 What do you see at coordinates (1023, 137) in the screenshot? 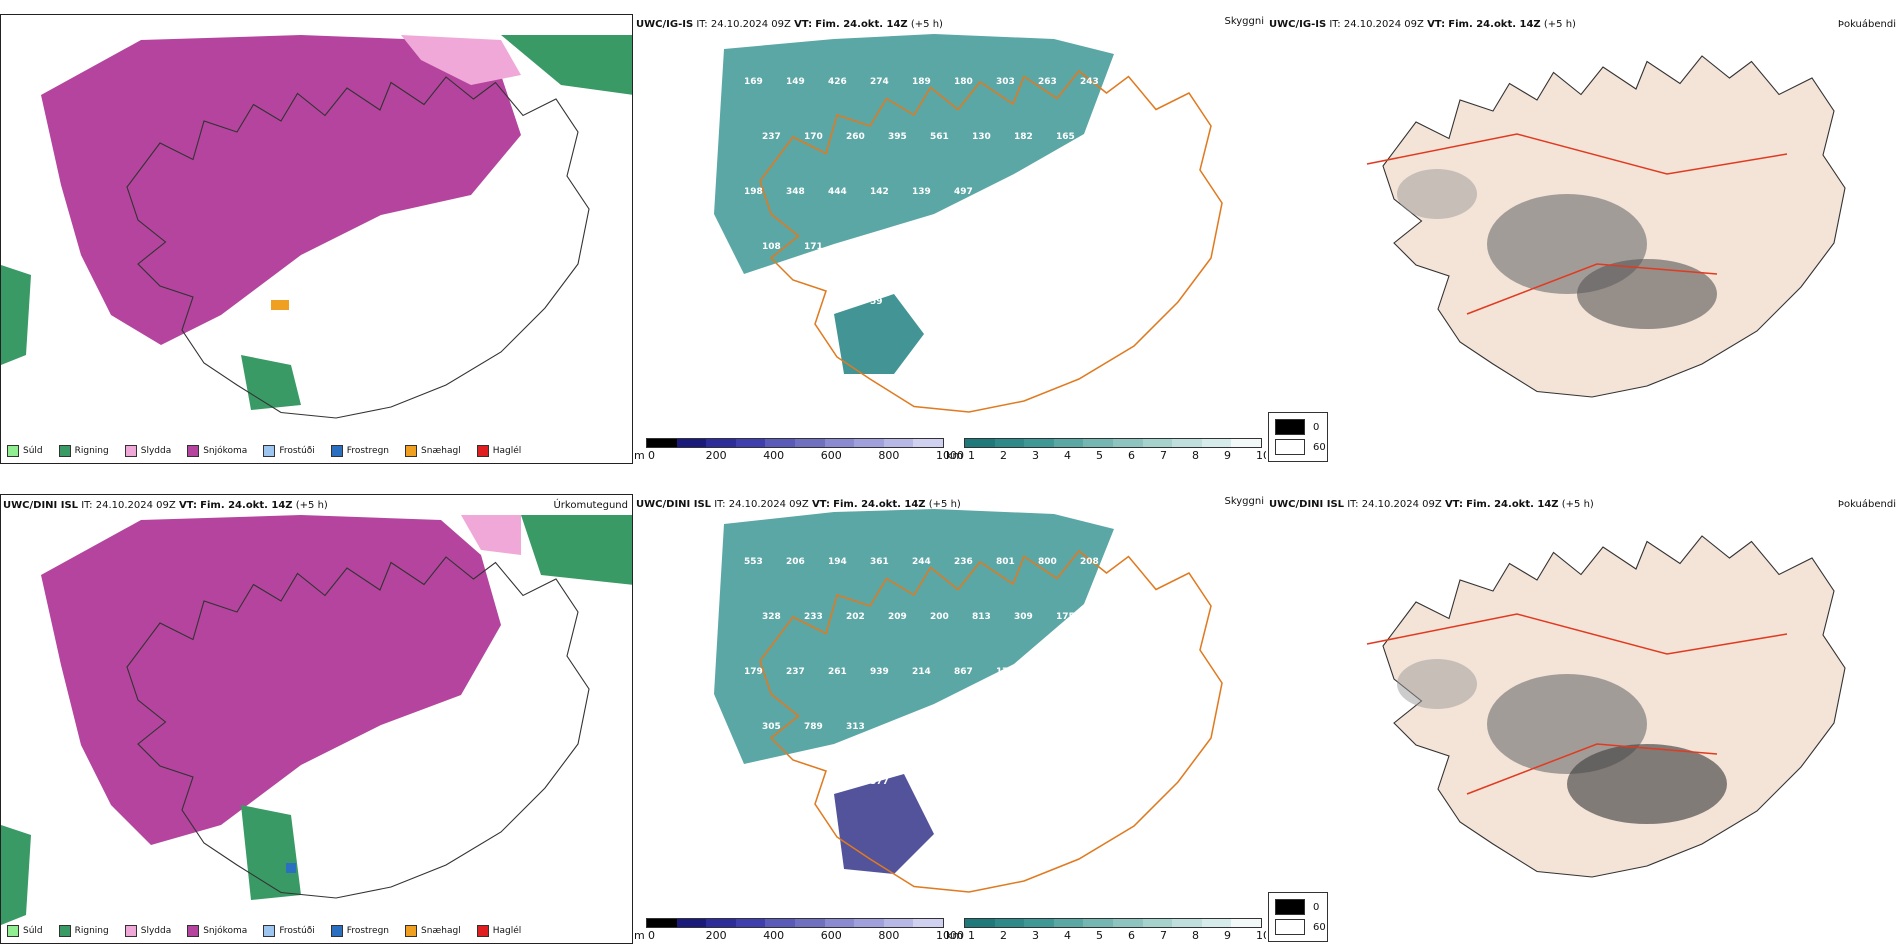
I see `cloud-base-value: 182` at bounding box center [1023, 137].